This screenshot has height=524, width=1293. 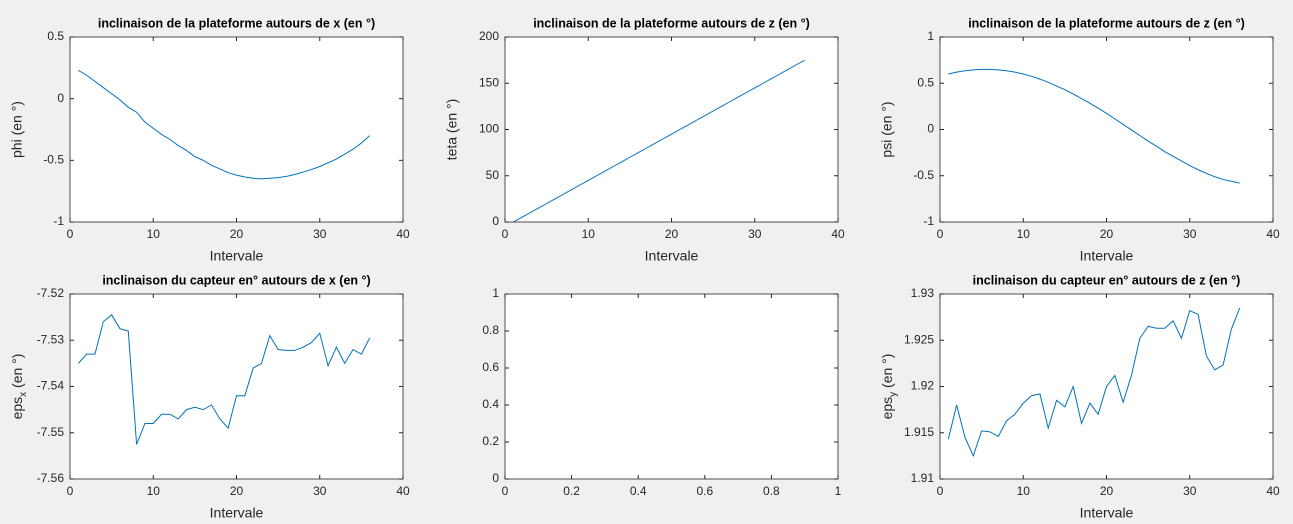 I want to click on x-tick-label: 0.4, so click(x=638, y=491).